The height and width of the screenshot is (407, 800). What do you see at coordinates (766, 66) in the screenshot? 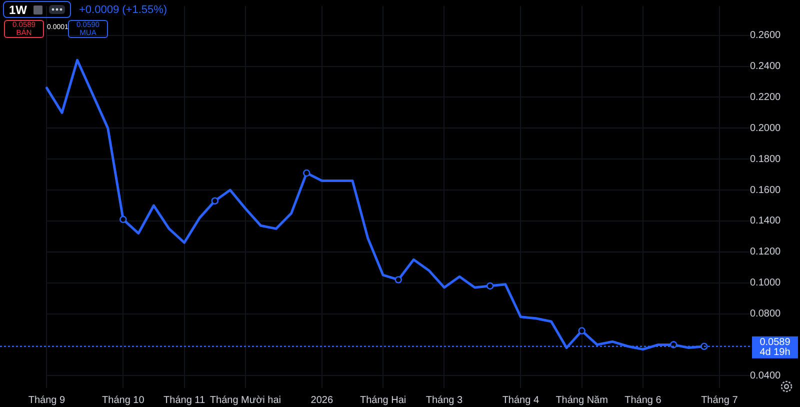
I see `y-tick-label: 0.2400` at bounding box center [766, 66].